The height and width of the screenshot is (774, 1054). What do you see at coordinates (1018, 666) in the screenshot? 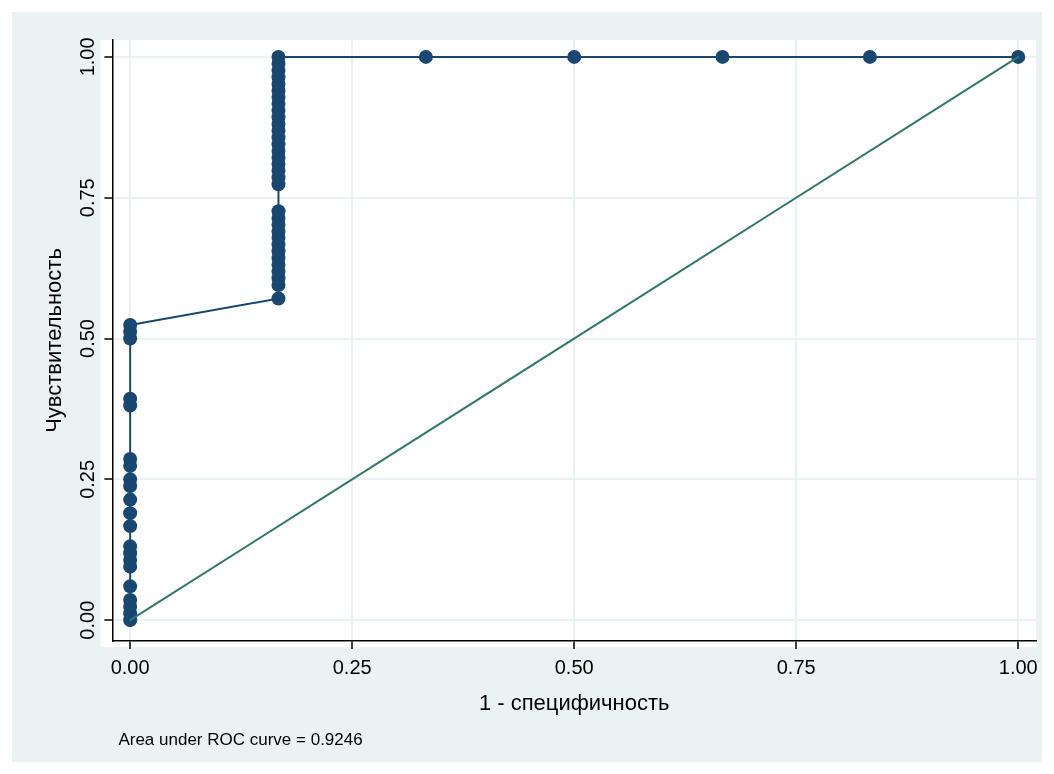
I see `x-tick-label: 1.00` at bounding box center [1018, 666].